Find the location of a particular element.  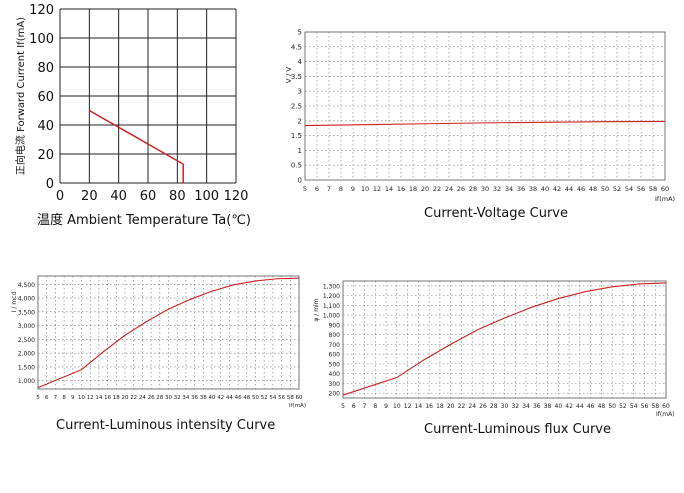

caption-current-voltage: Current-Voltage Curve is located at coordinates (496, 213).